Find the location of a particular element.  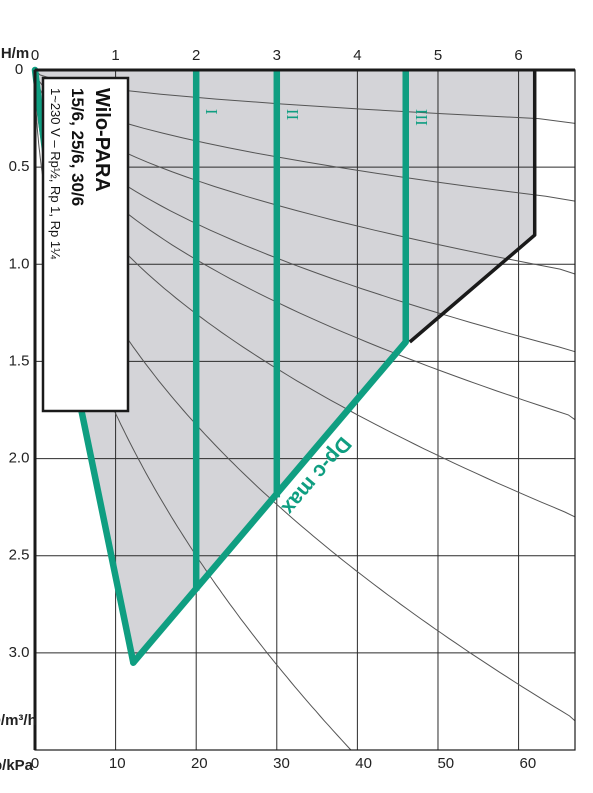

x-tick-label: 3.0 is located at coordinates (19, 652).